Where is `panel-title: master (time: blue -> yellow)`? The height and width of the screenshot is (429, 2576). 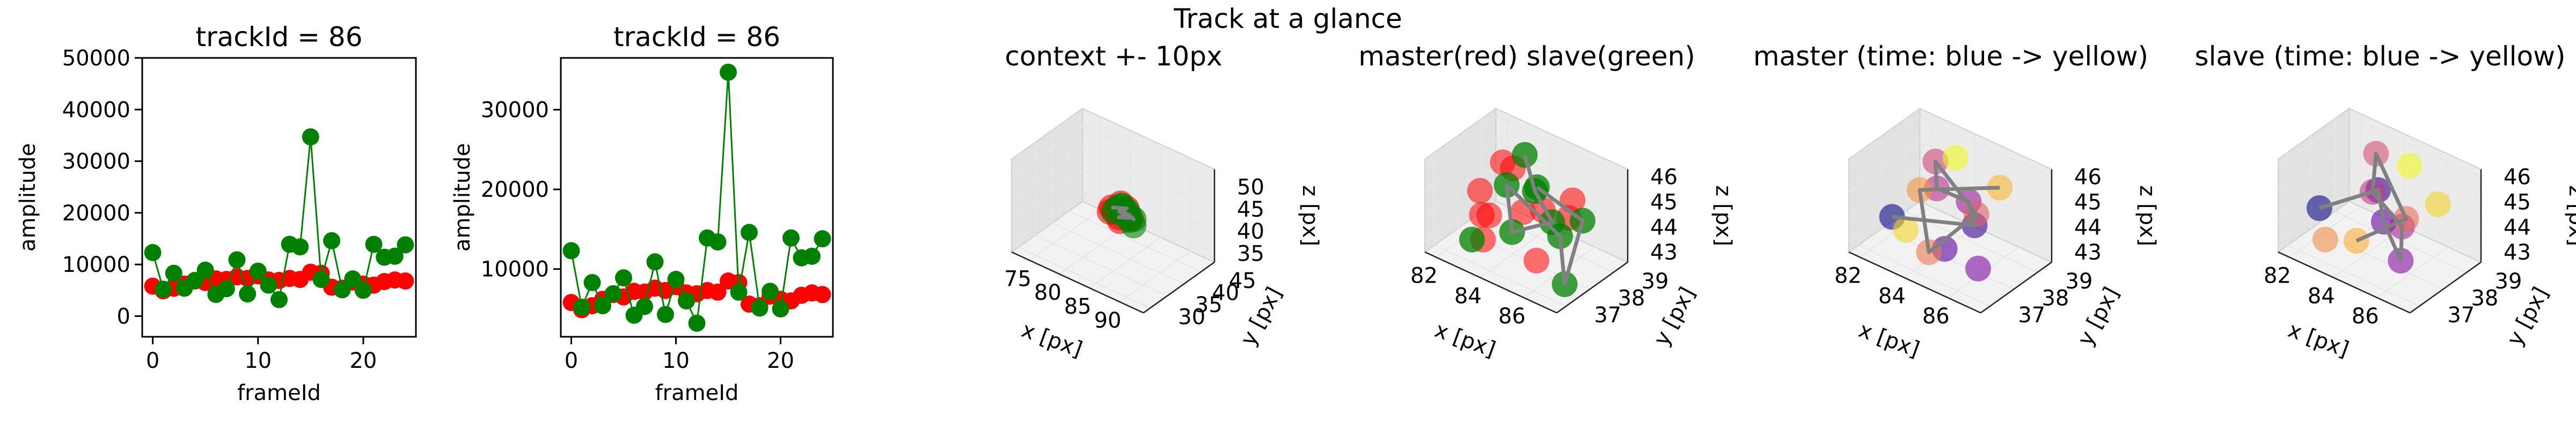
panel-title: master (time: blue -> yellow) is located at coordinates (1950, 56).